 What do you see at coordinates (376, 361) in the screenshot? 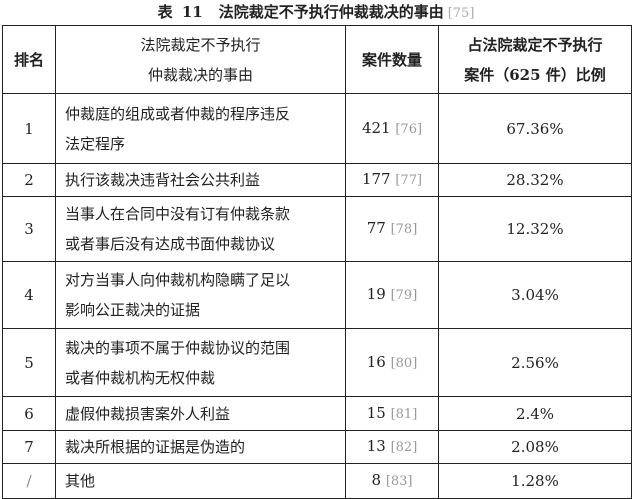
I see `count-value: 16` at bounding box center [376, 361].